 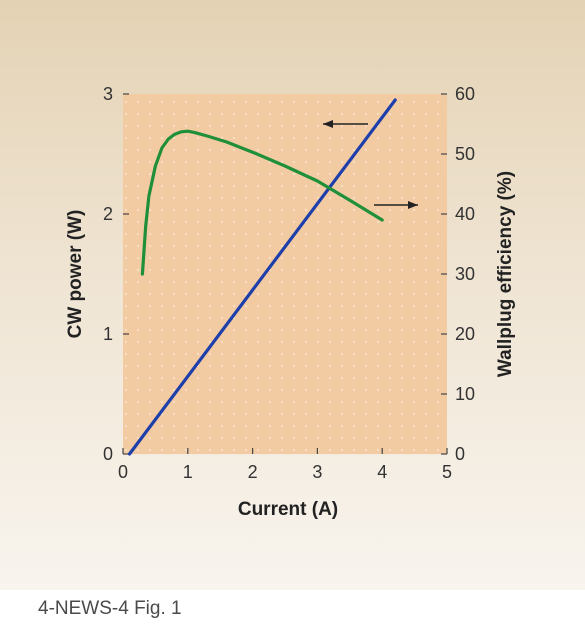 What do you see at coordinates (108, 334) in the screenshot?
I see `y-left-tick-label-1: 1` at bounding box center [108, 334].